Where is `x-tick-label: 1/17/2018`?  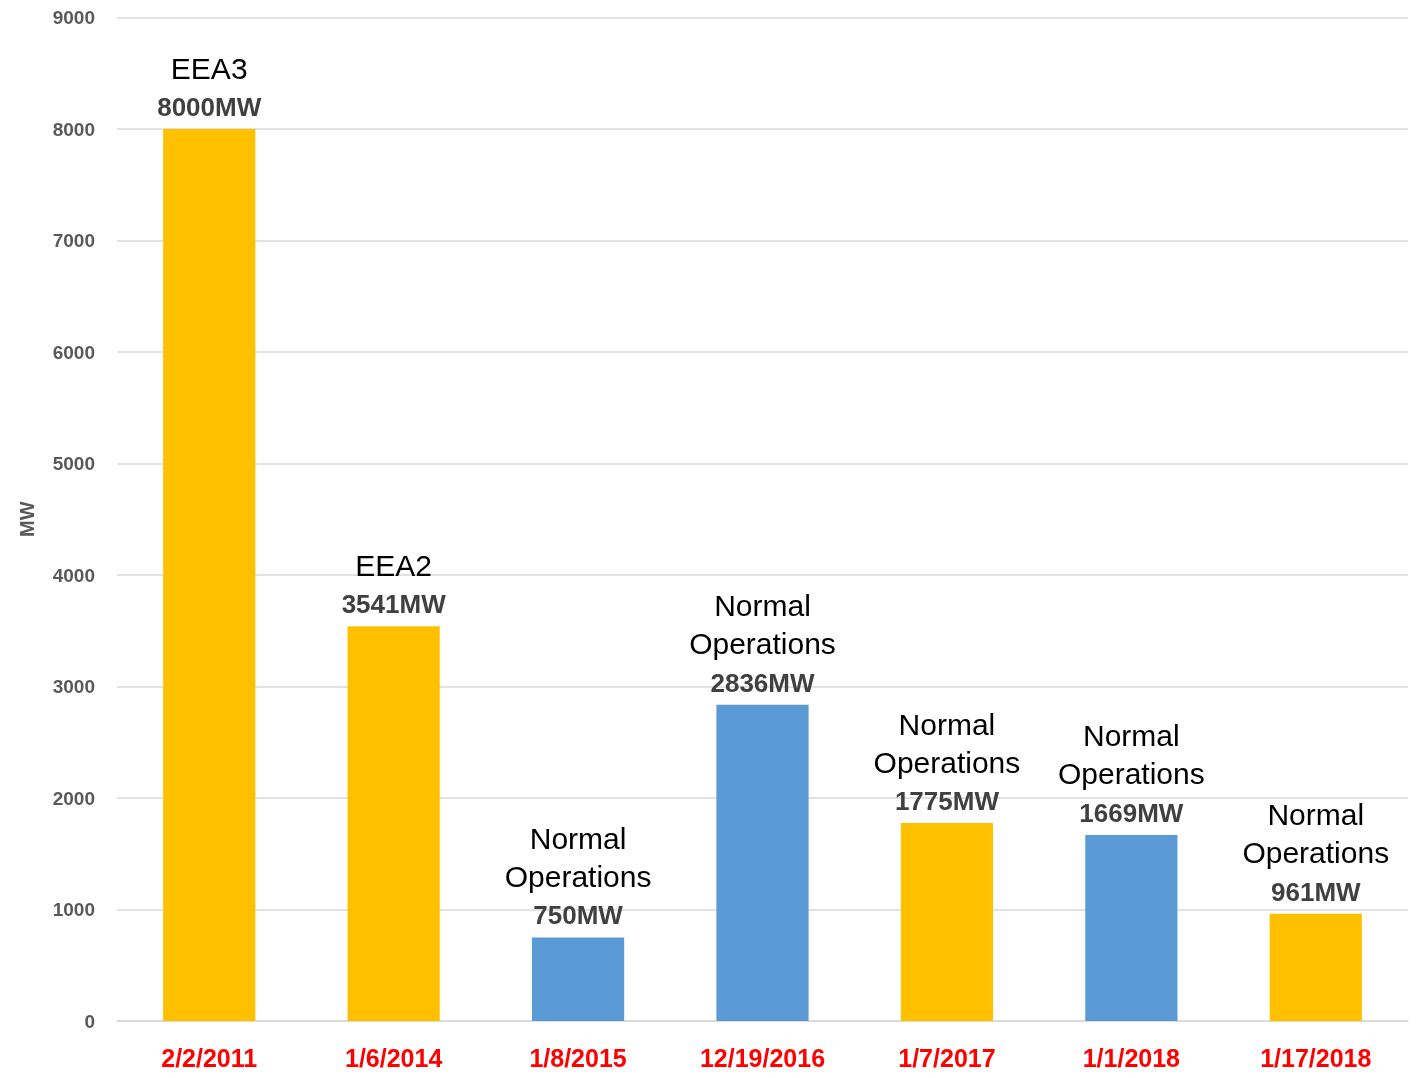
x-tick-label: 1/17/2018 is located at coordinates (1316, 1057).